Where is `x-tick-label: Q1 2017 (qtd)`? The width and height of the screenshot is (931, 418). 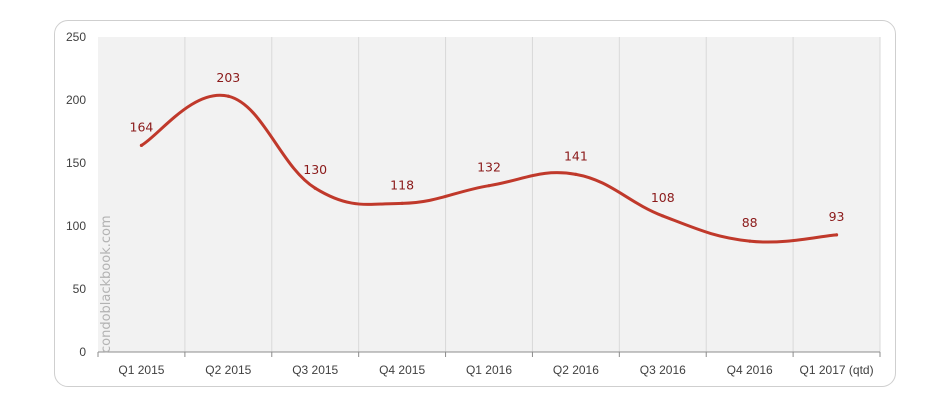
x-tick-label: Q1 2017 (qtd) is located at coordinates (837, 370).